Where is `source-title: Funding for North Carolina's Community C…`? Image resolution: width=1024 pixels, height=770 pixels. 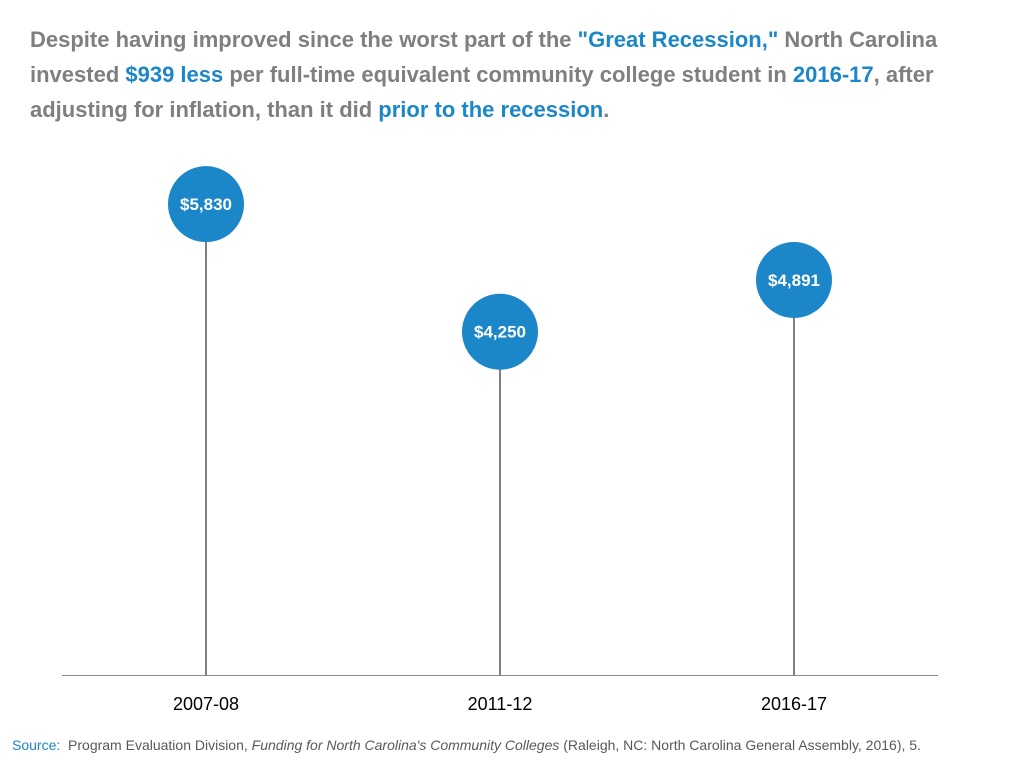 source-title: Funding for North Carolina's Community C… is located at coordinates (405, 745).